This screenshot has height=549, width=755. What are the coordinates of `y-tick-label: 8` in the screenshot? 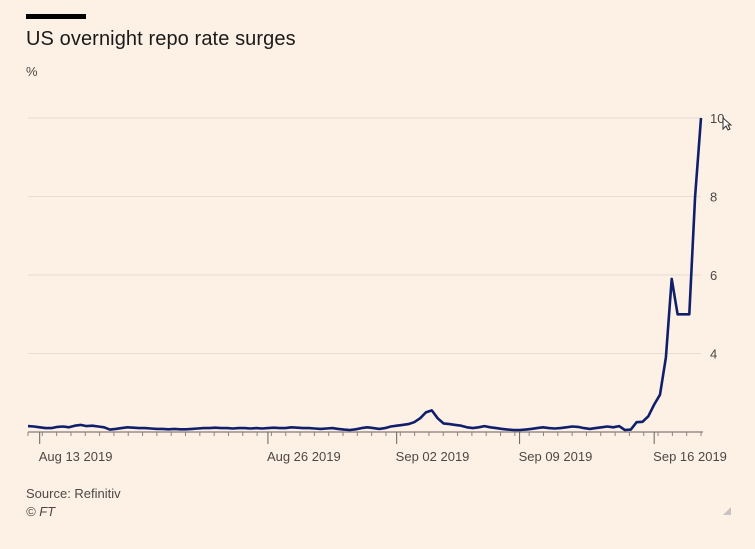 It's located at (713, 197).